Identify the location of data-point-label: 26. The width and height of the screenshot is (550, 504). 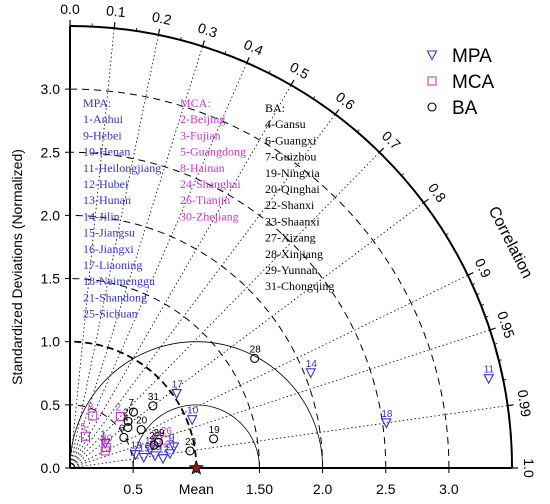
(167, 431).